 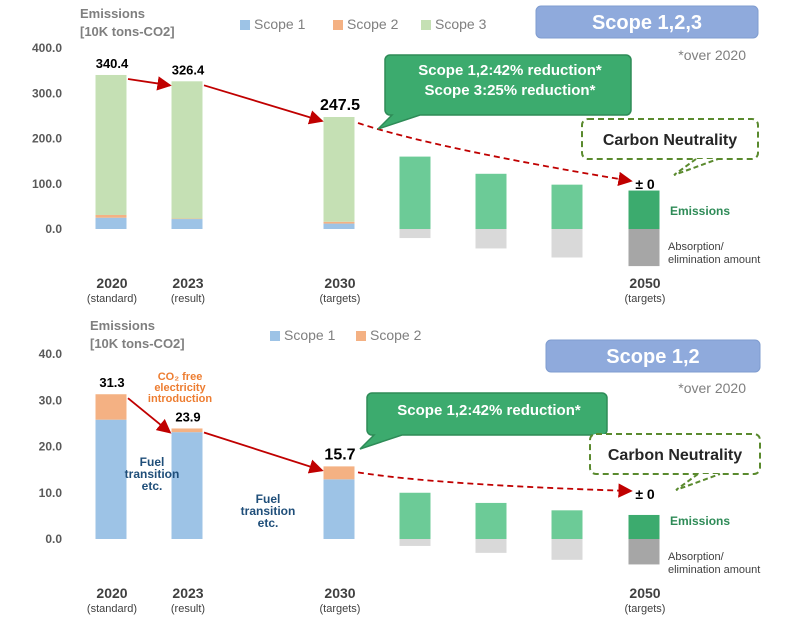 I want to click on bar-total-label: 247.5, so click(x=340, y=105).